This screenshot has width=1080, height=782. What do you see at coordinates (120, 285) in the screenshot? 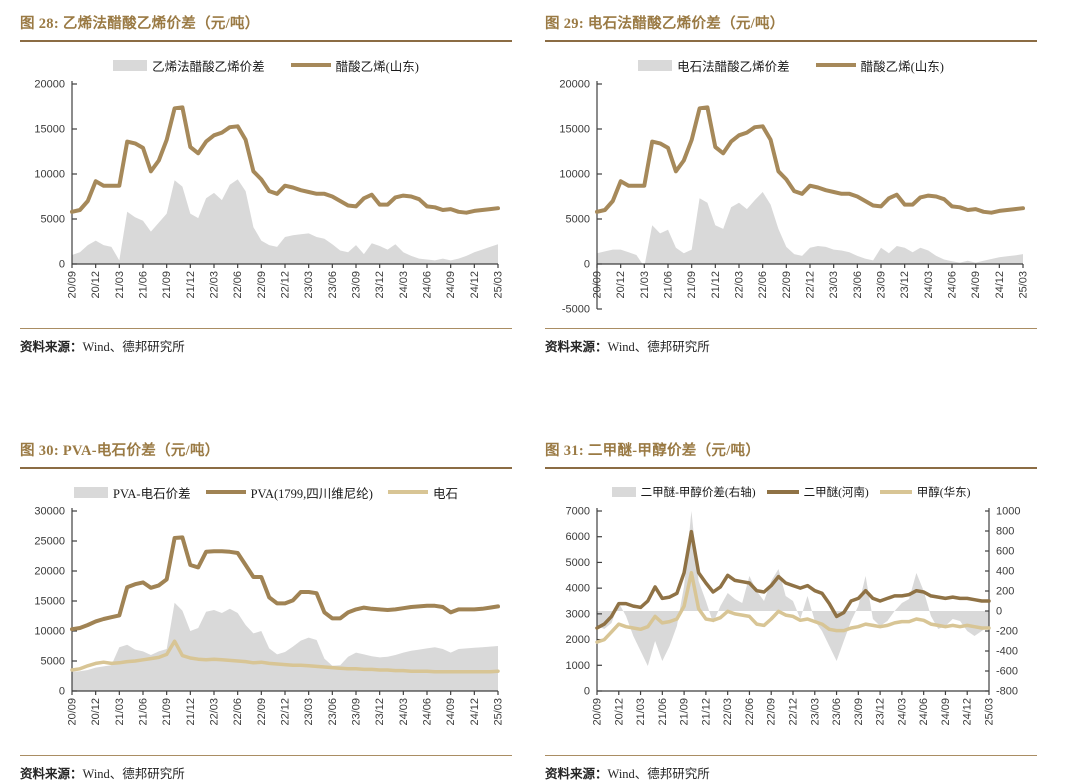
I see `svg-text: 21/03` at bounding box center [120, 285].